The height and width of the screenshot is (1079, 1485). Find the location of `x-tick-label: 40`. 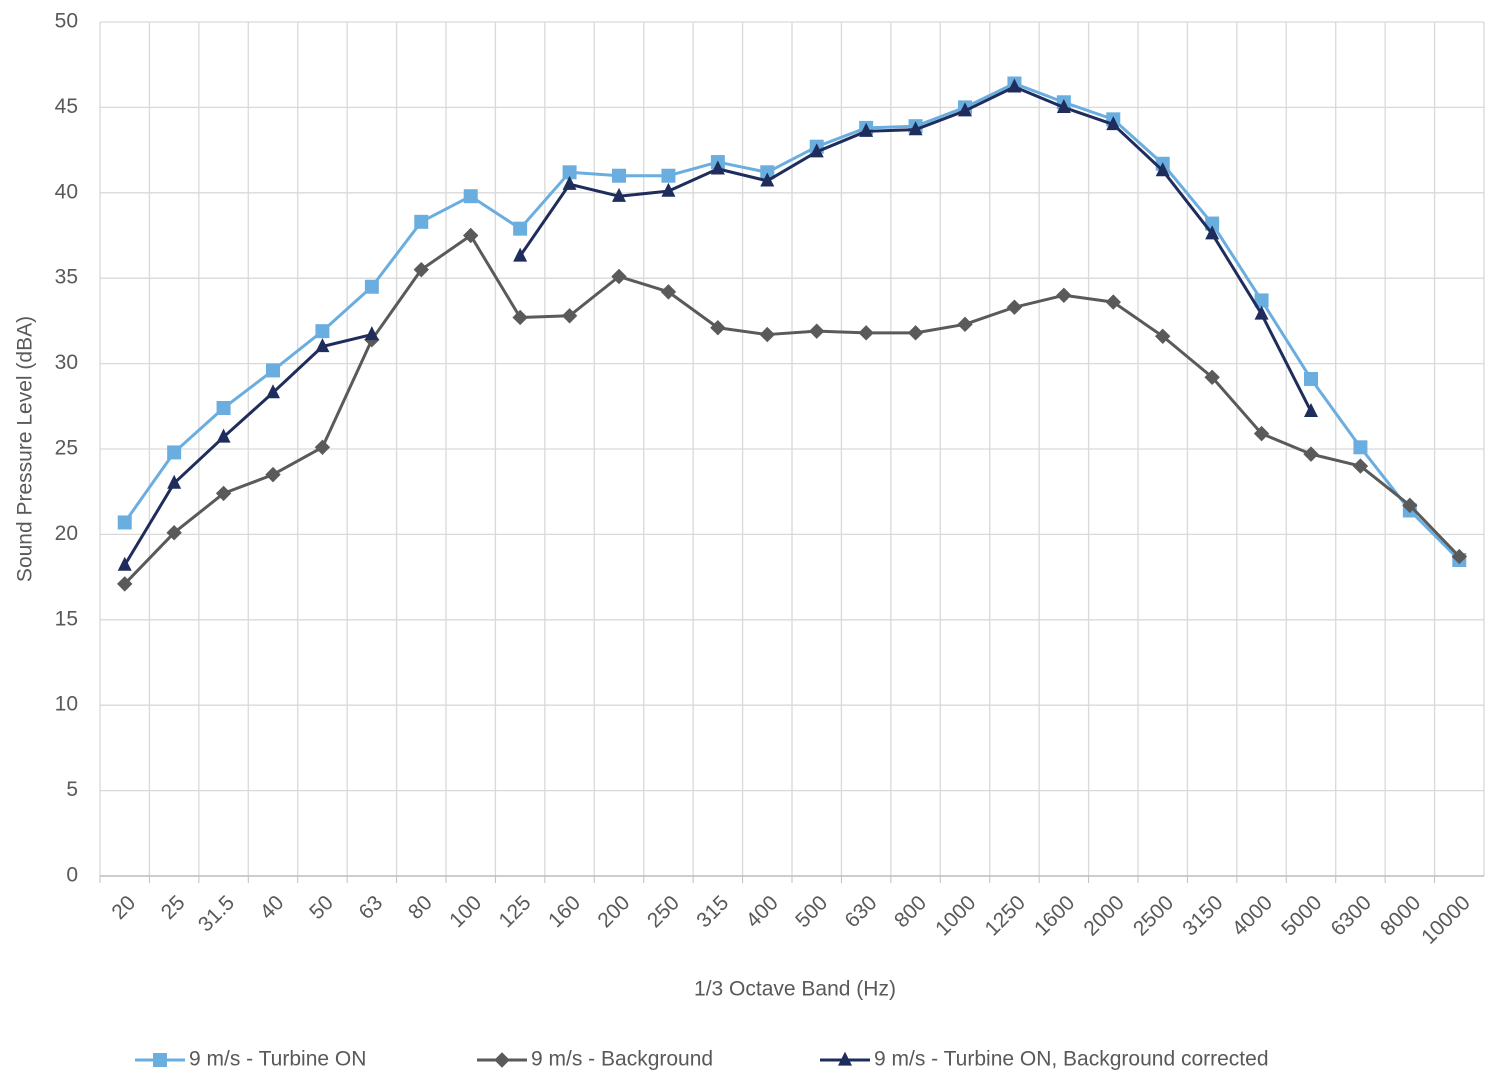

x-tick-label: 40 is located at coordinates (272, 907).